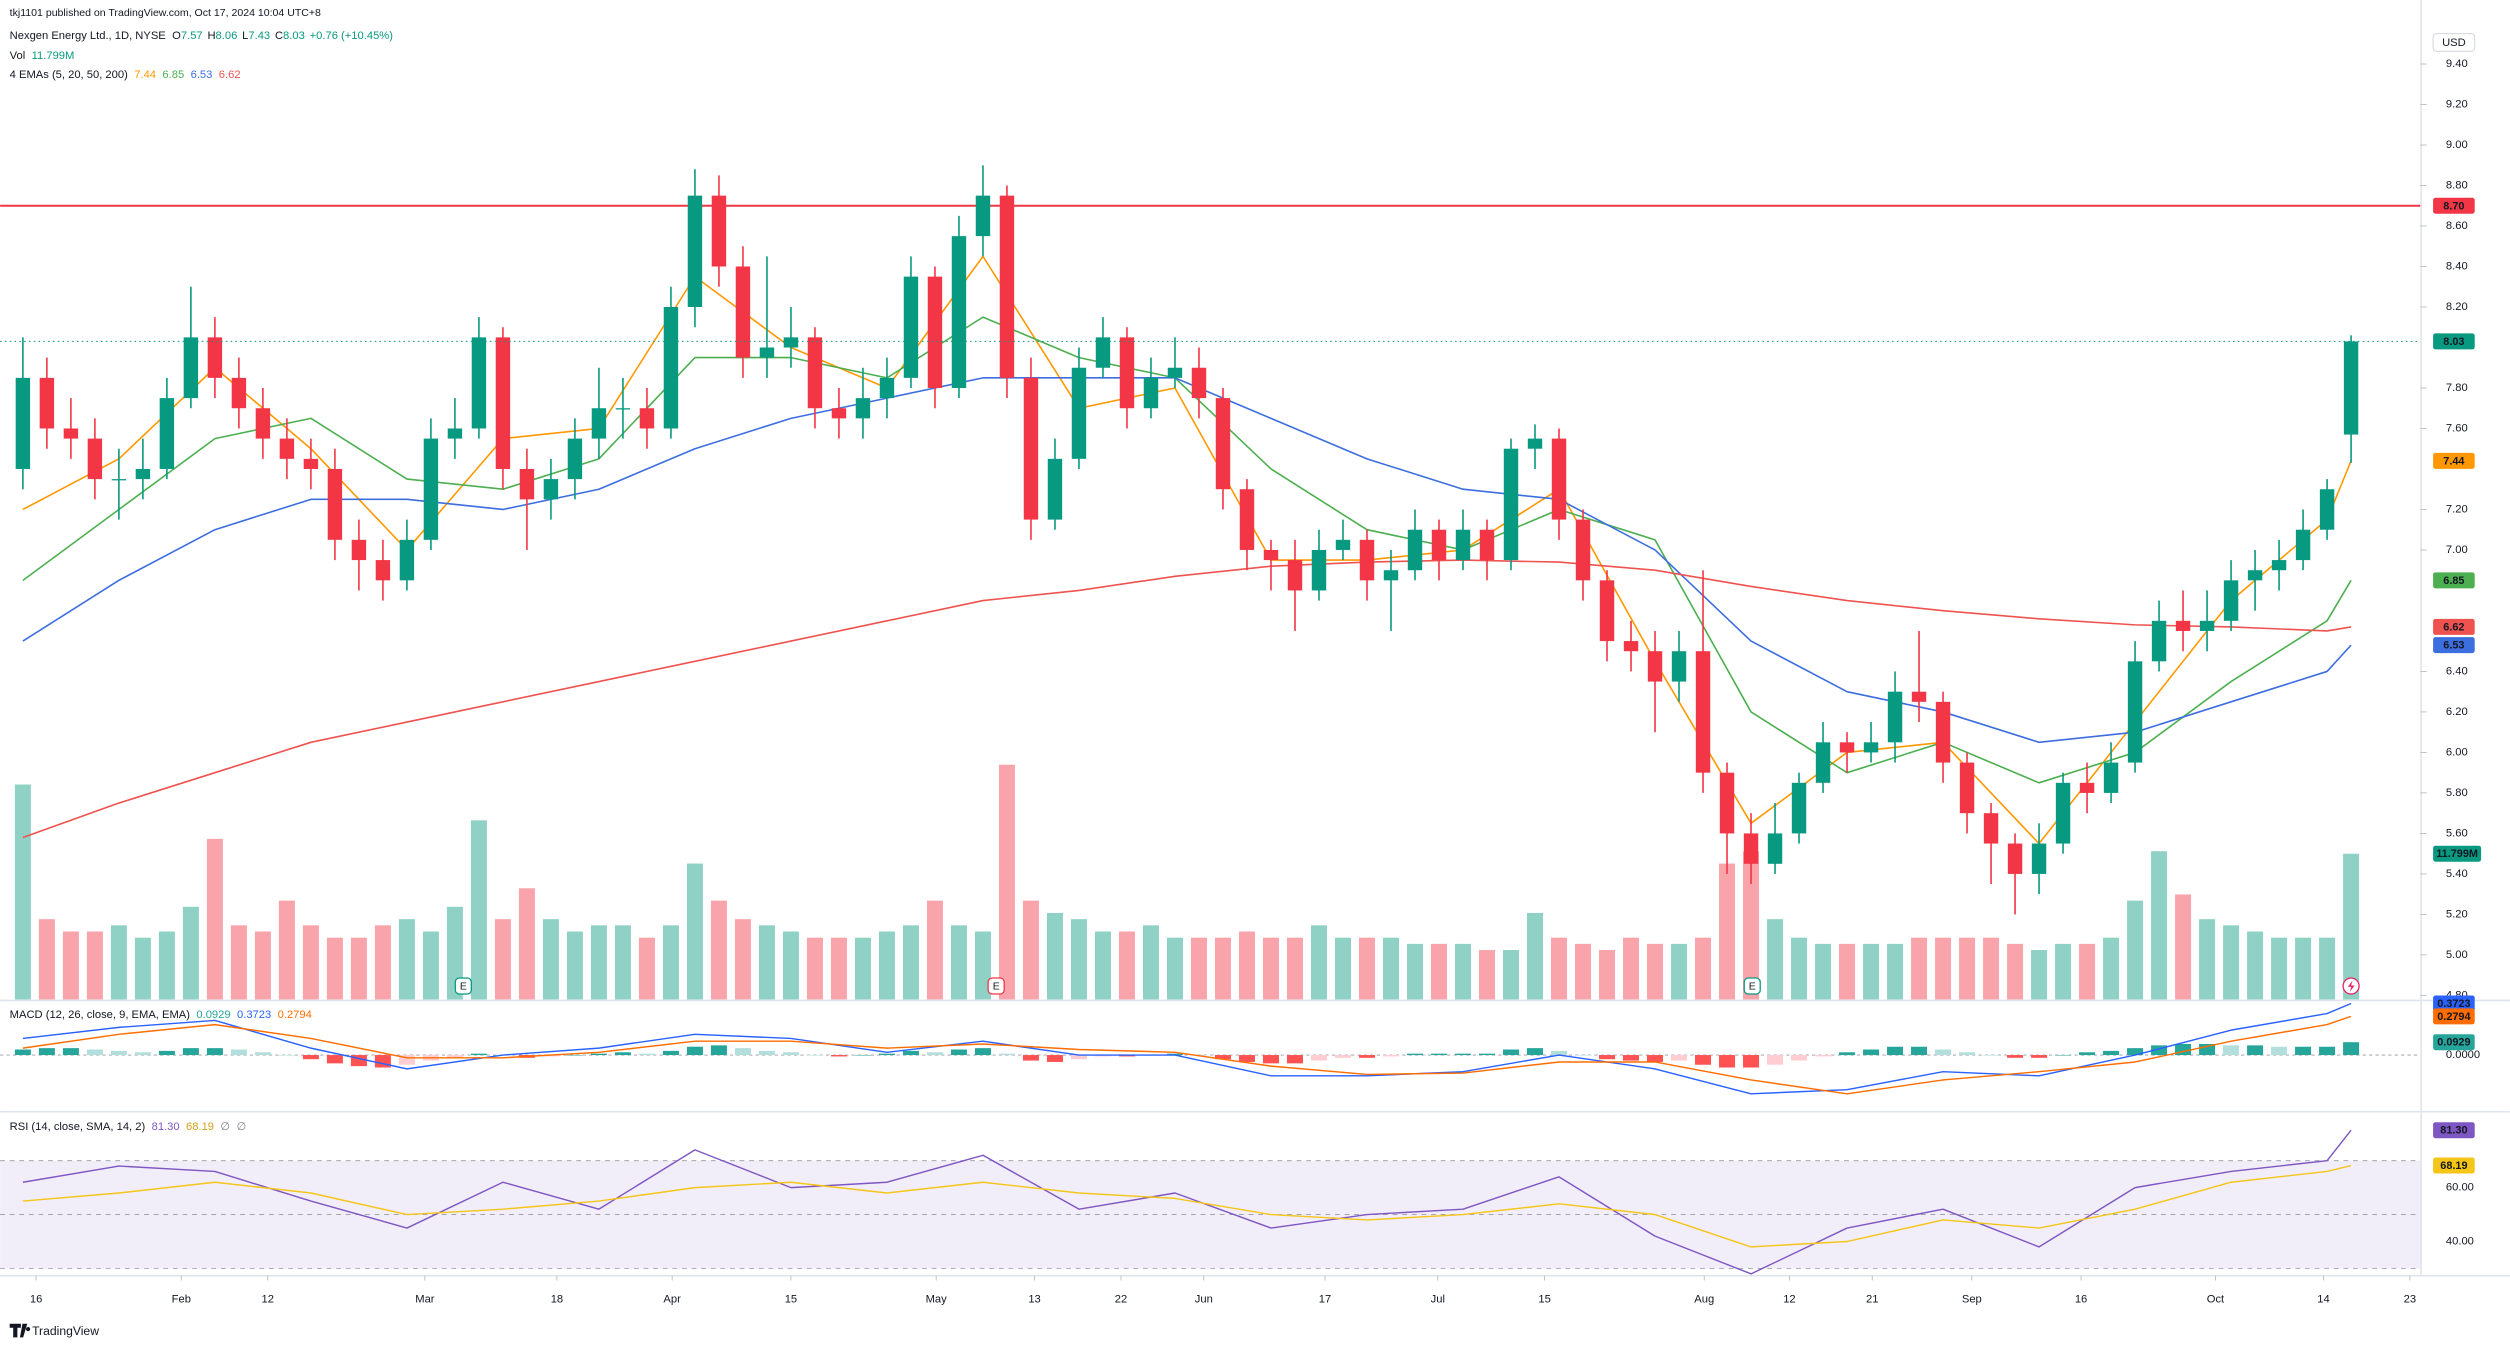 The height and width of the screenshot is (1350, 2510). Describe the element at coordinates (937, 1300) in the screenshot. I see `x-tick-label: May` at that location.